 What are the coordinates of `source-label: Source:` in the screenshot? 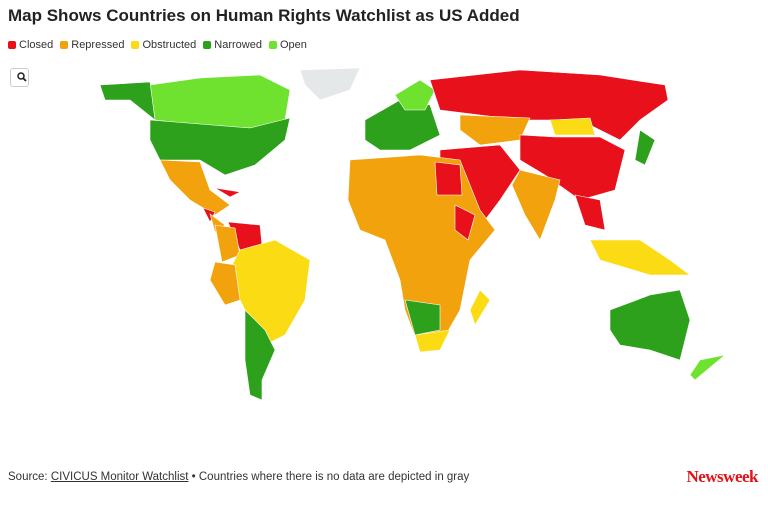 It's located at (28, 477).